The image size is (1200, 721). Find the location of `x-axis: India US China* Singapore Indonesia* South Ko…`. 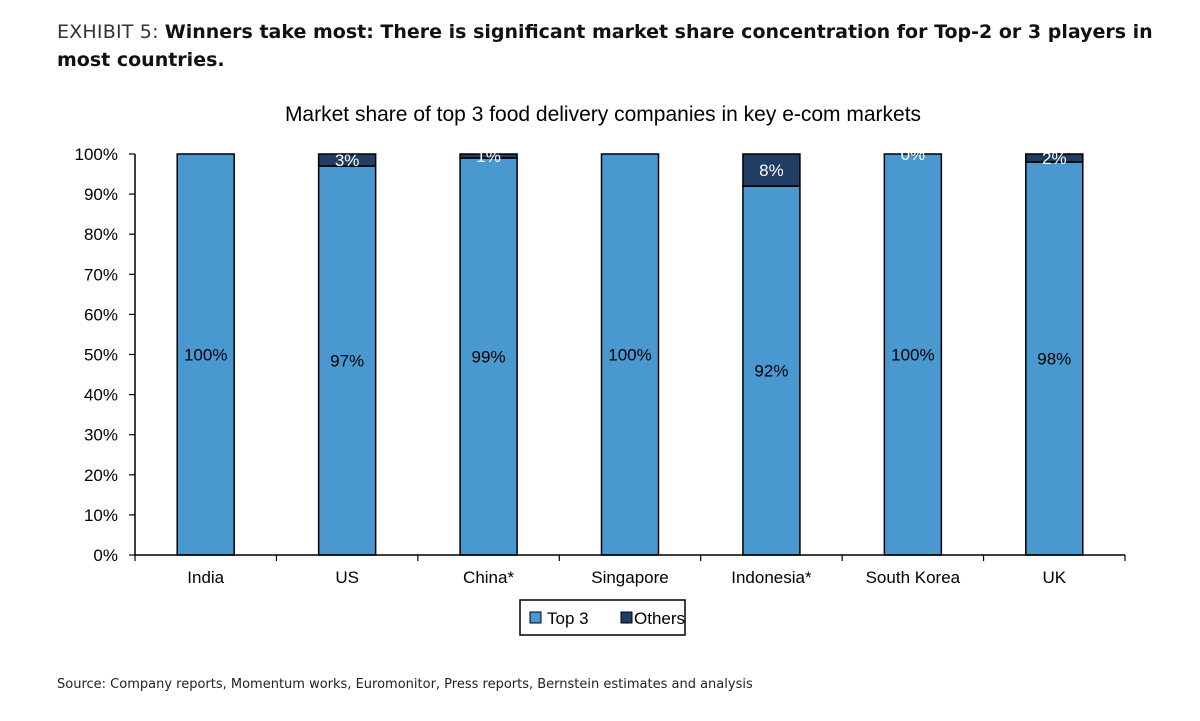

x-axis: India US China* Singapore Indonesia* South Ko… is located at coordinates (630, 570).